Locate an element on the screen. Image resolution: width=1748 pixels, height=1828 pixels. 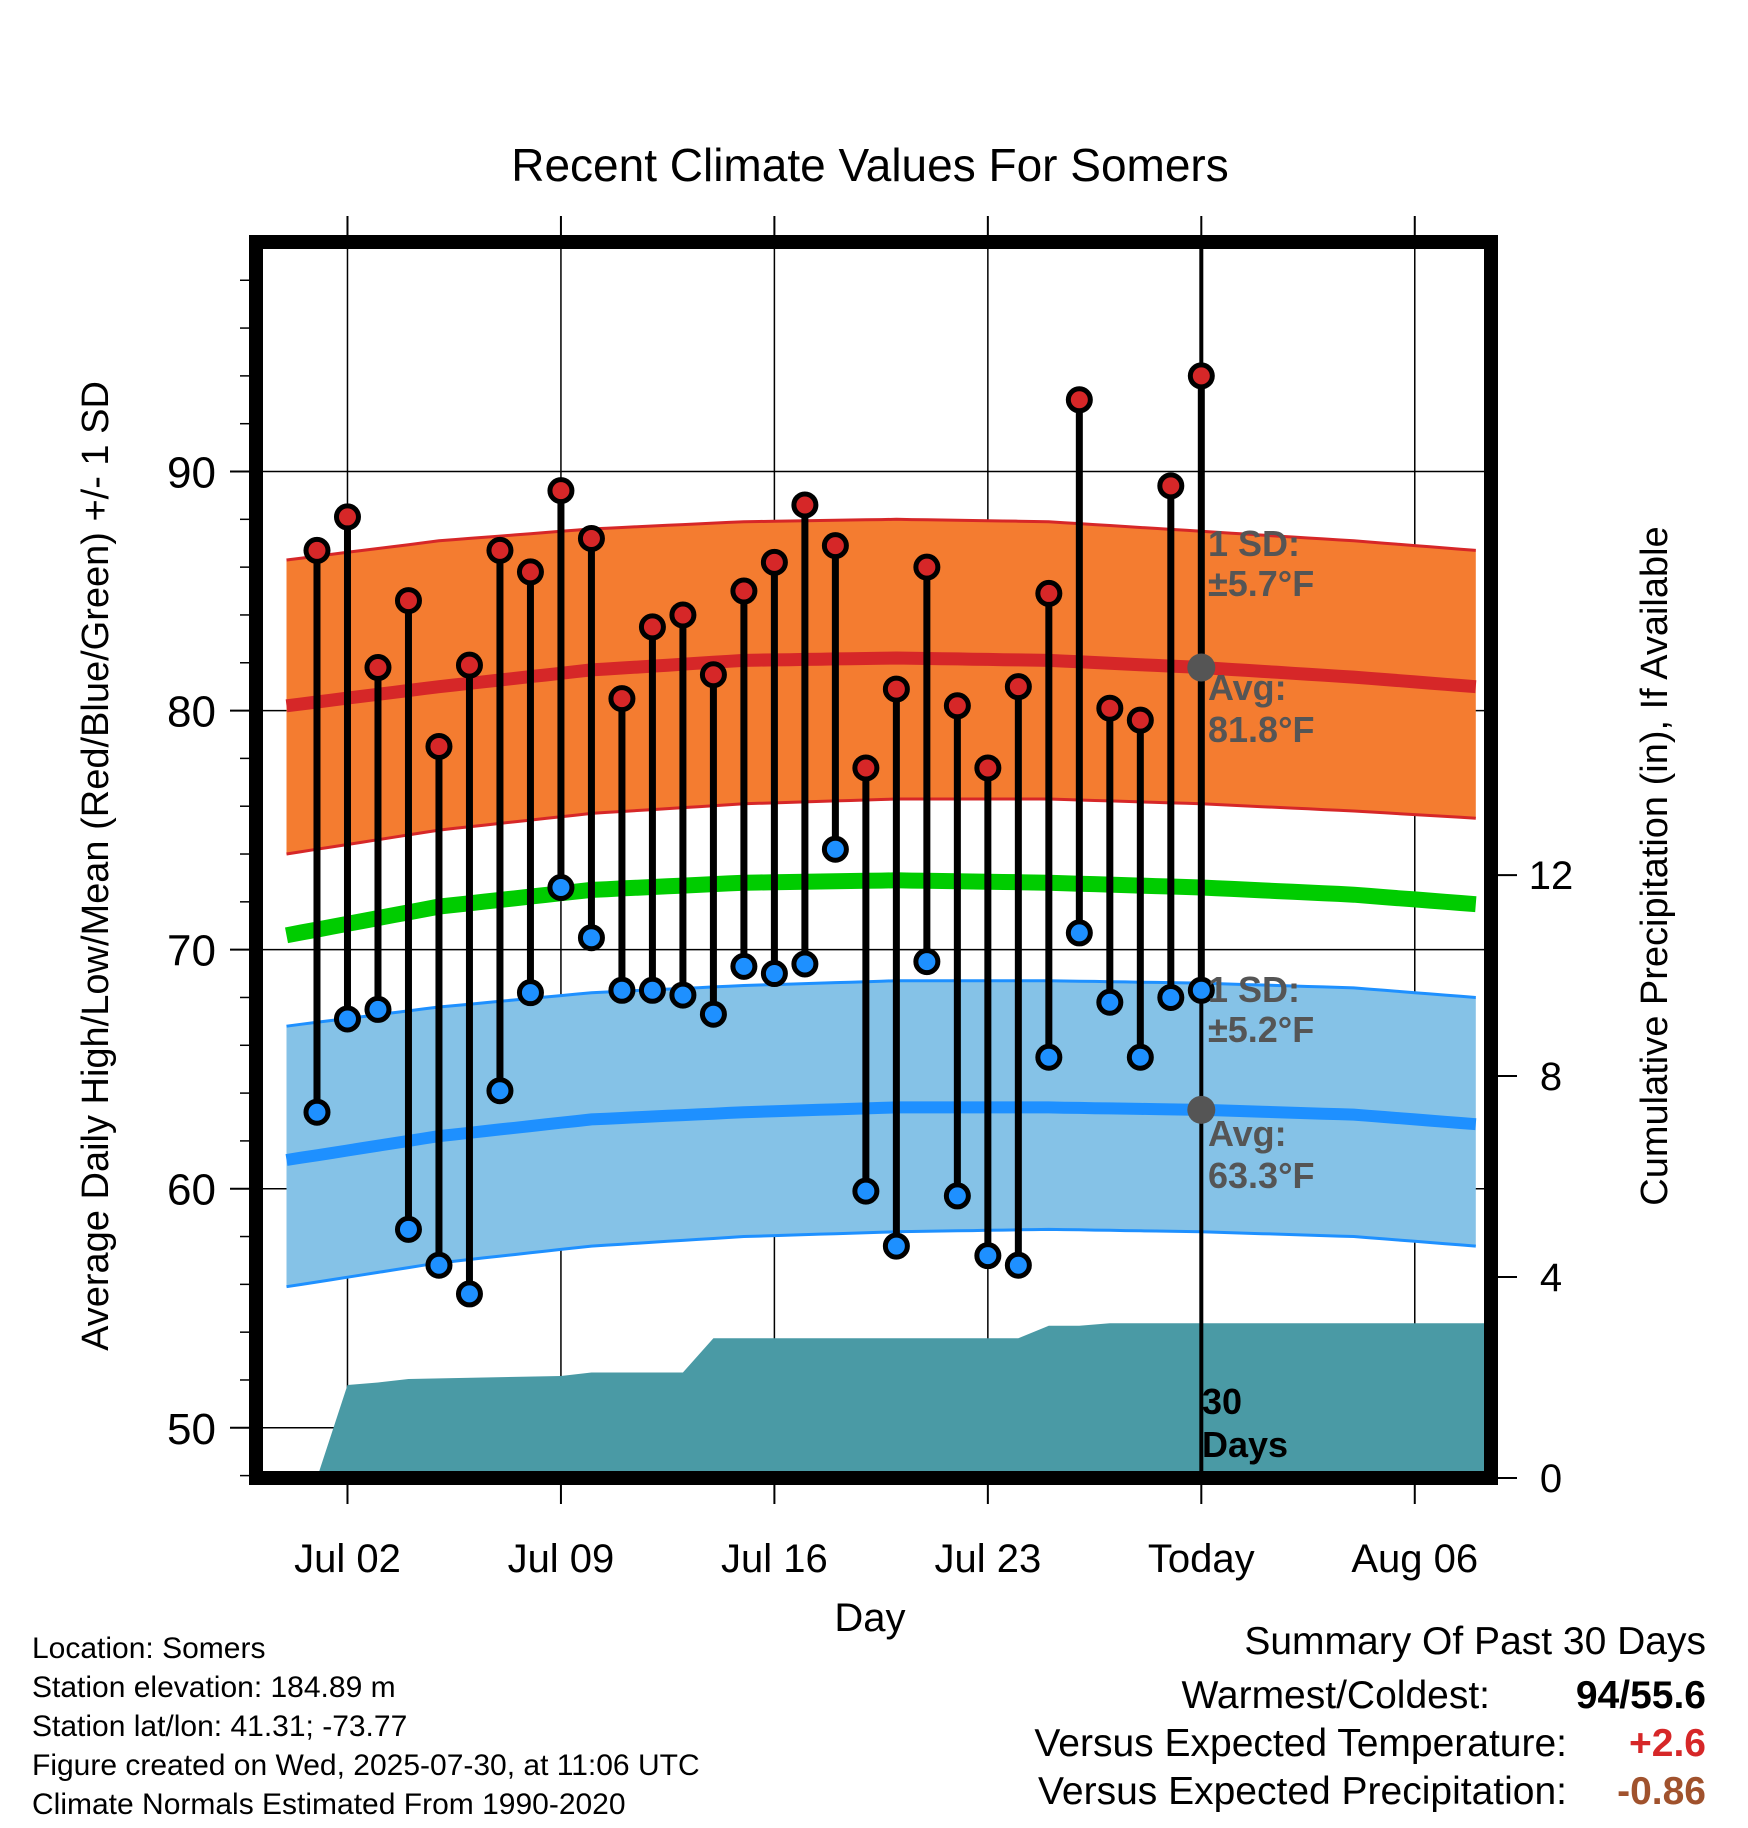
normals-text: Climate Normals Estimated From 1990-2020 is located at coordinates (329, 1804).